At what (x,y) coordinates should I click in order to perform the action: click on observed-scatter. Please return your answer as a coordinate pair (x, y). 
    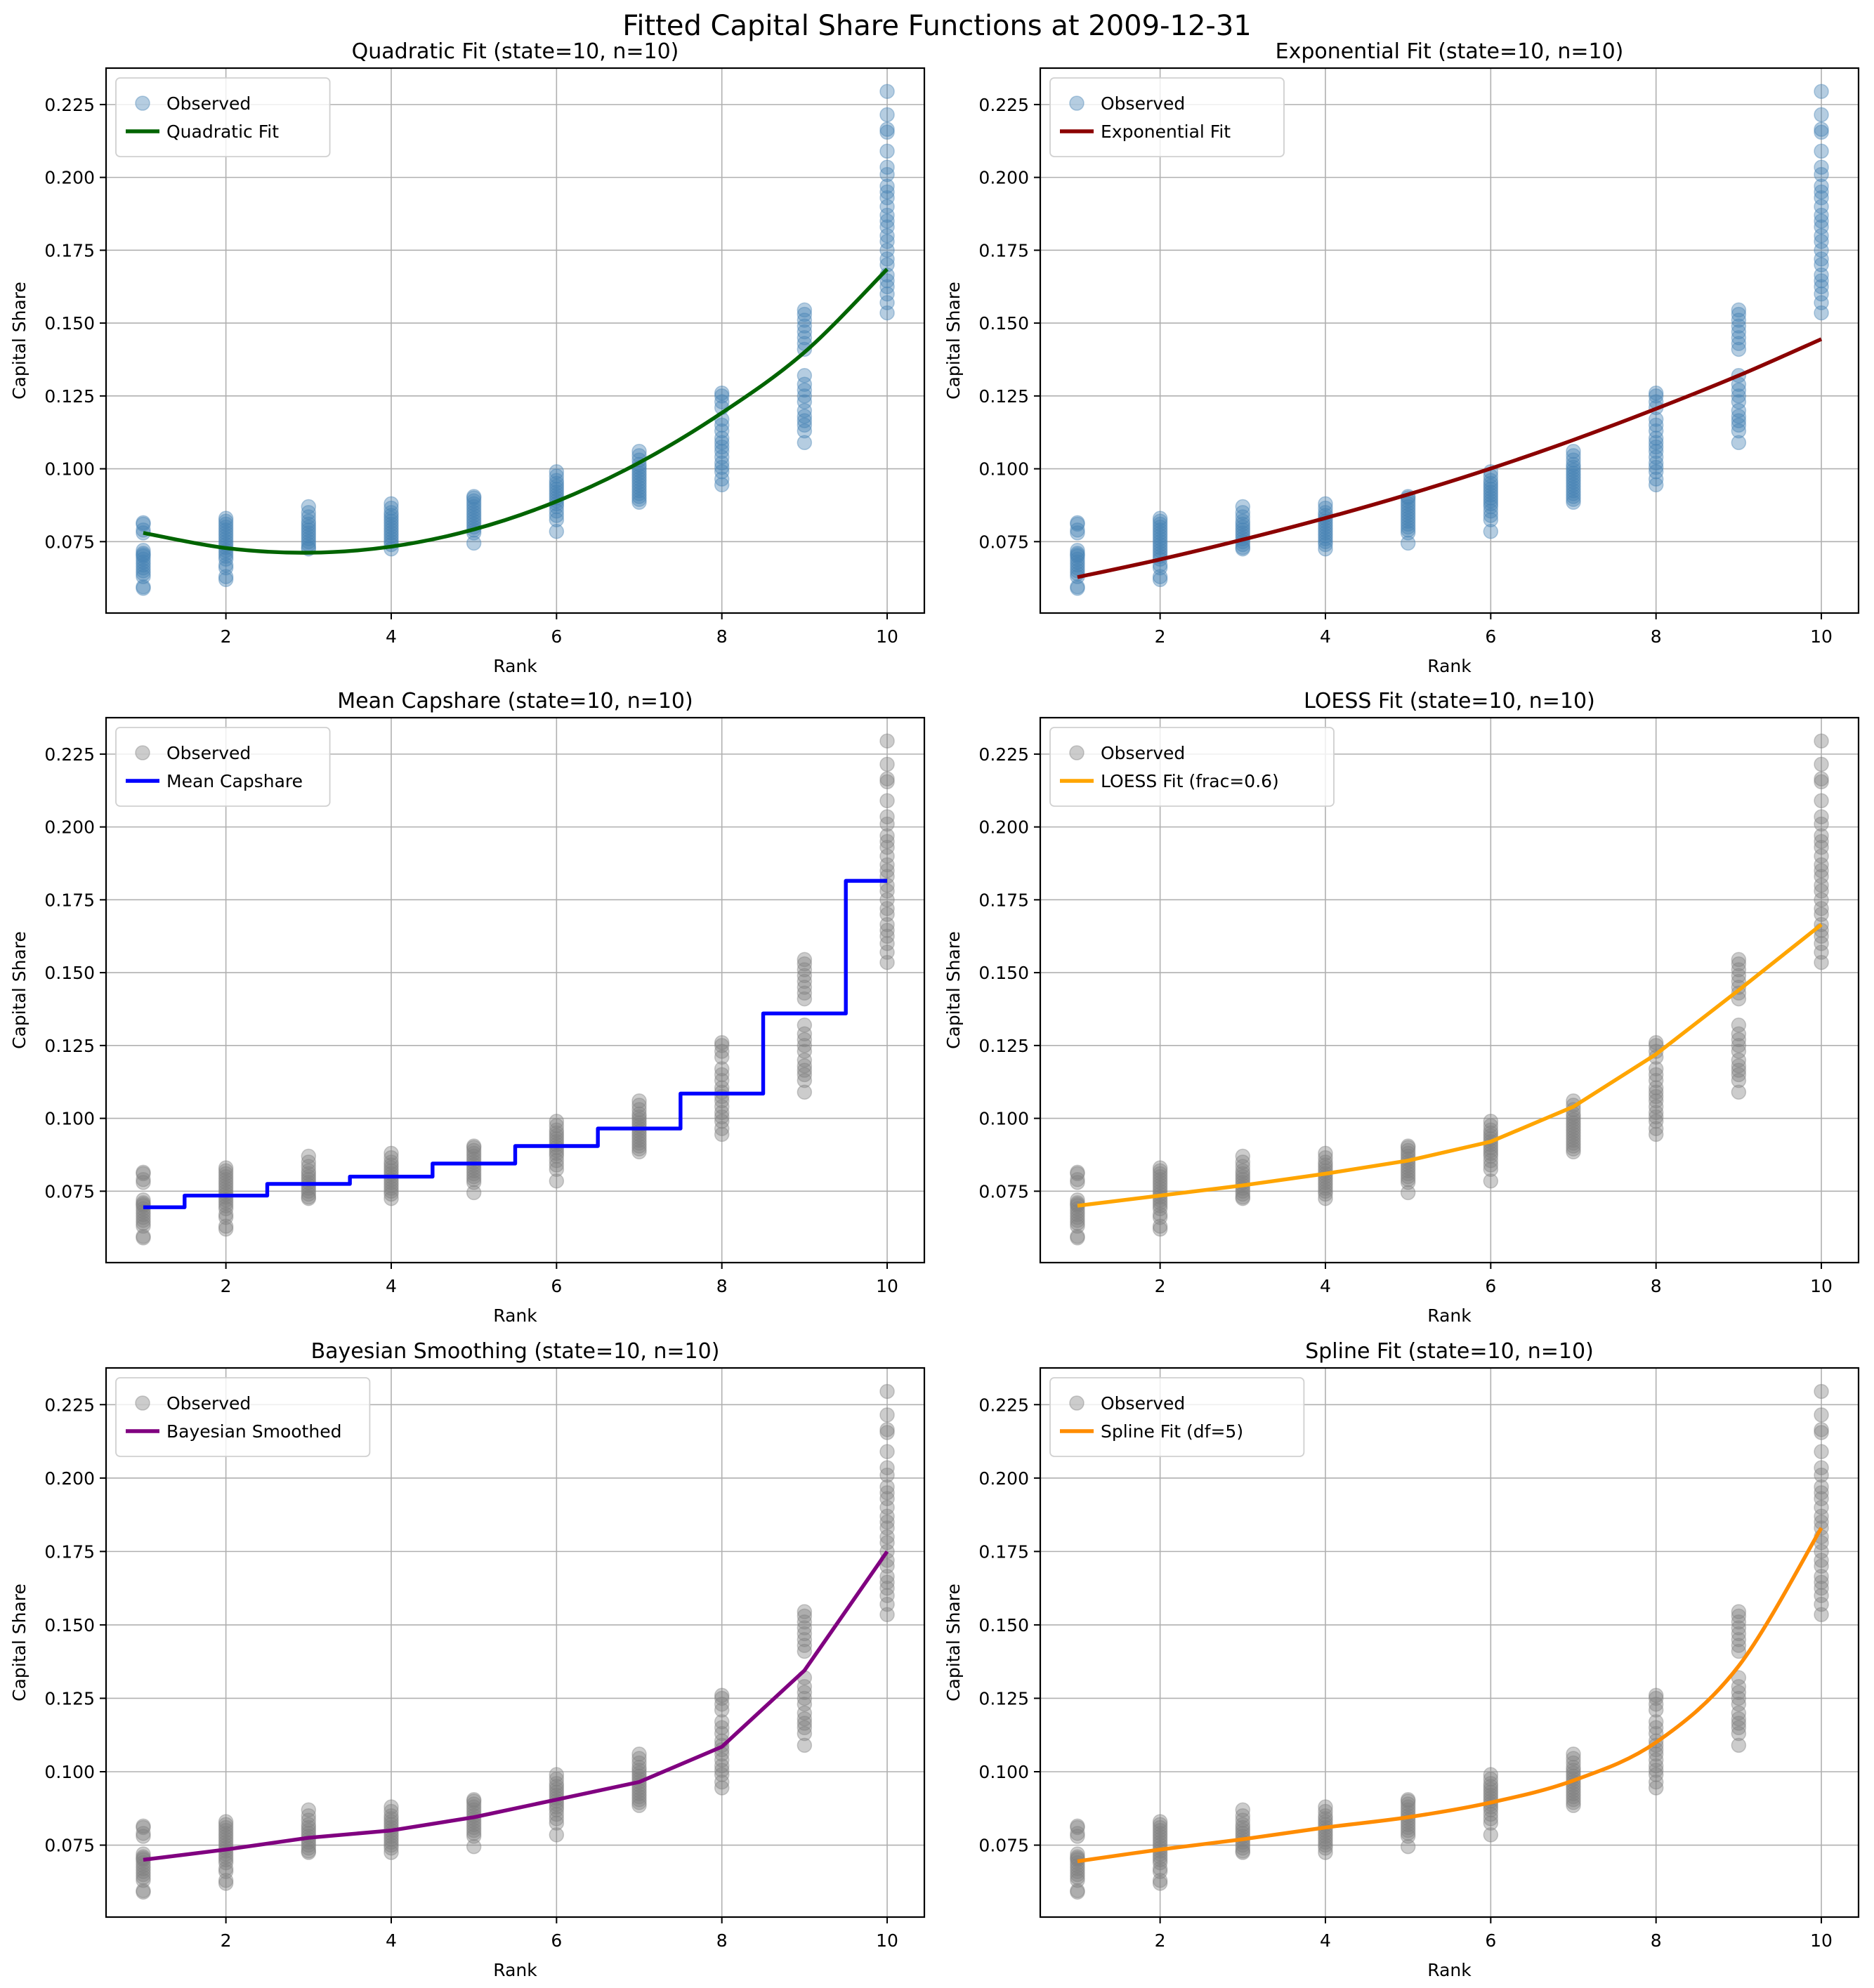
    Looking at the image, I should click on (515, 990).